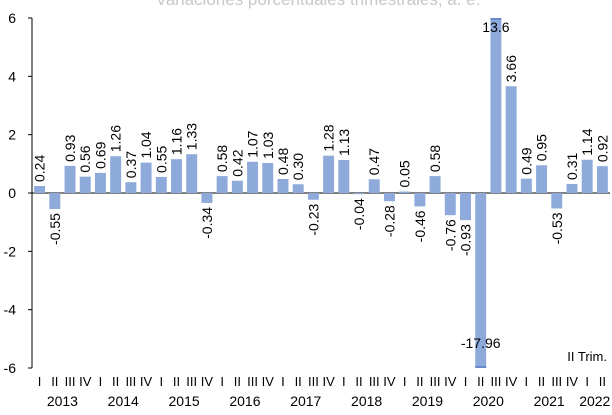 This screenshot has height=415, width=612. Describe the element at coordinates (123, 401) in the screenshot. I see `year-label: 2014` at that location.